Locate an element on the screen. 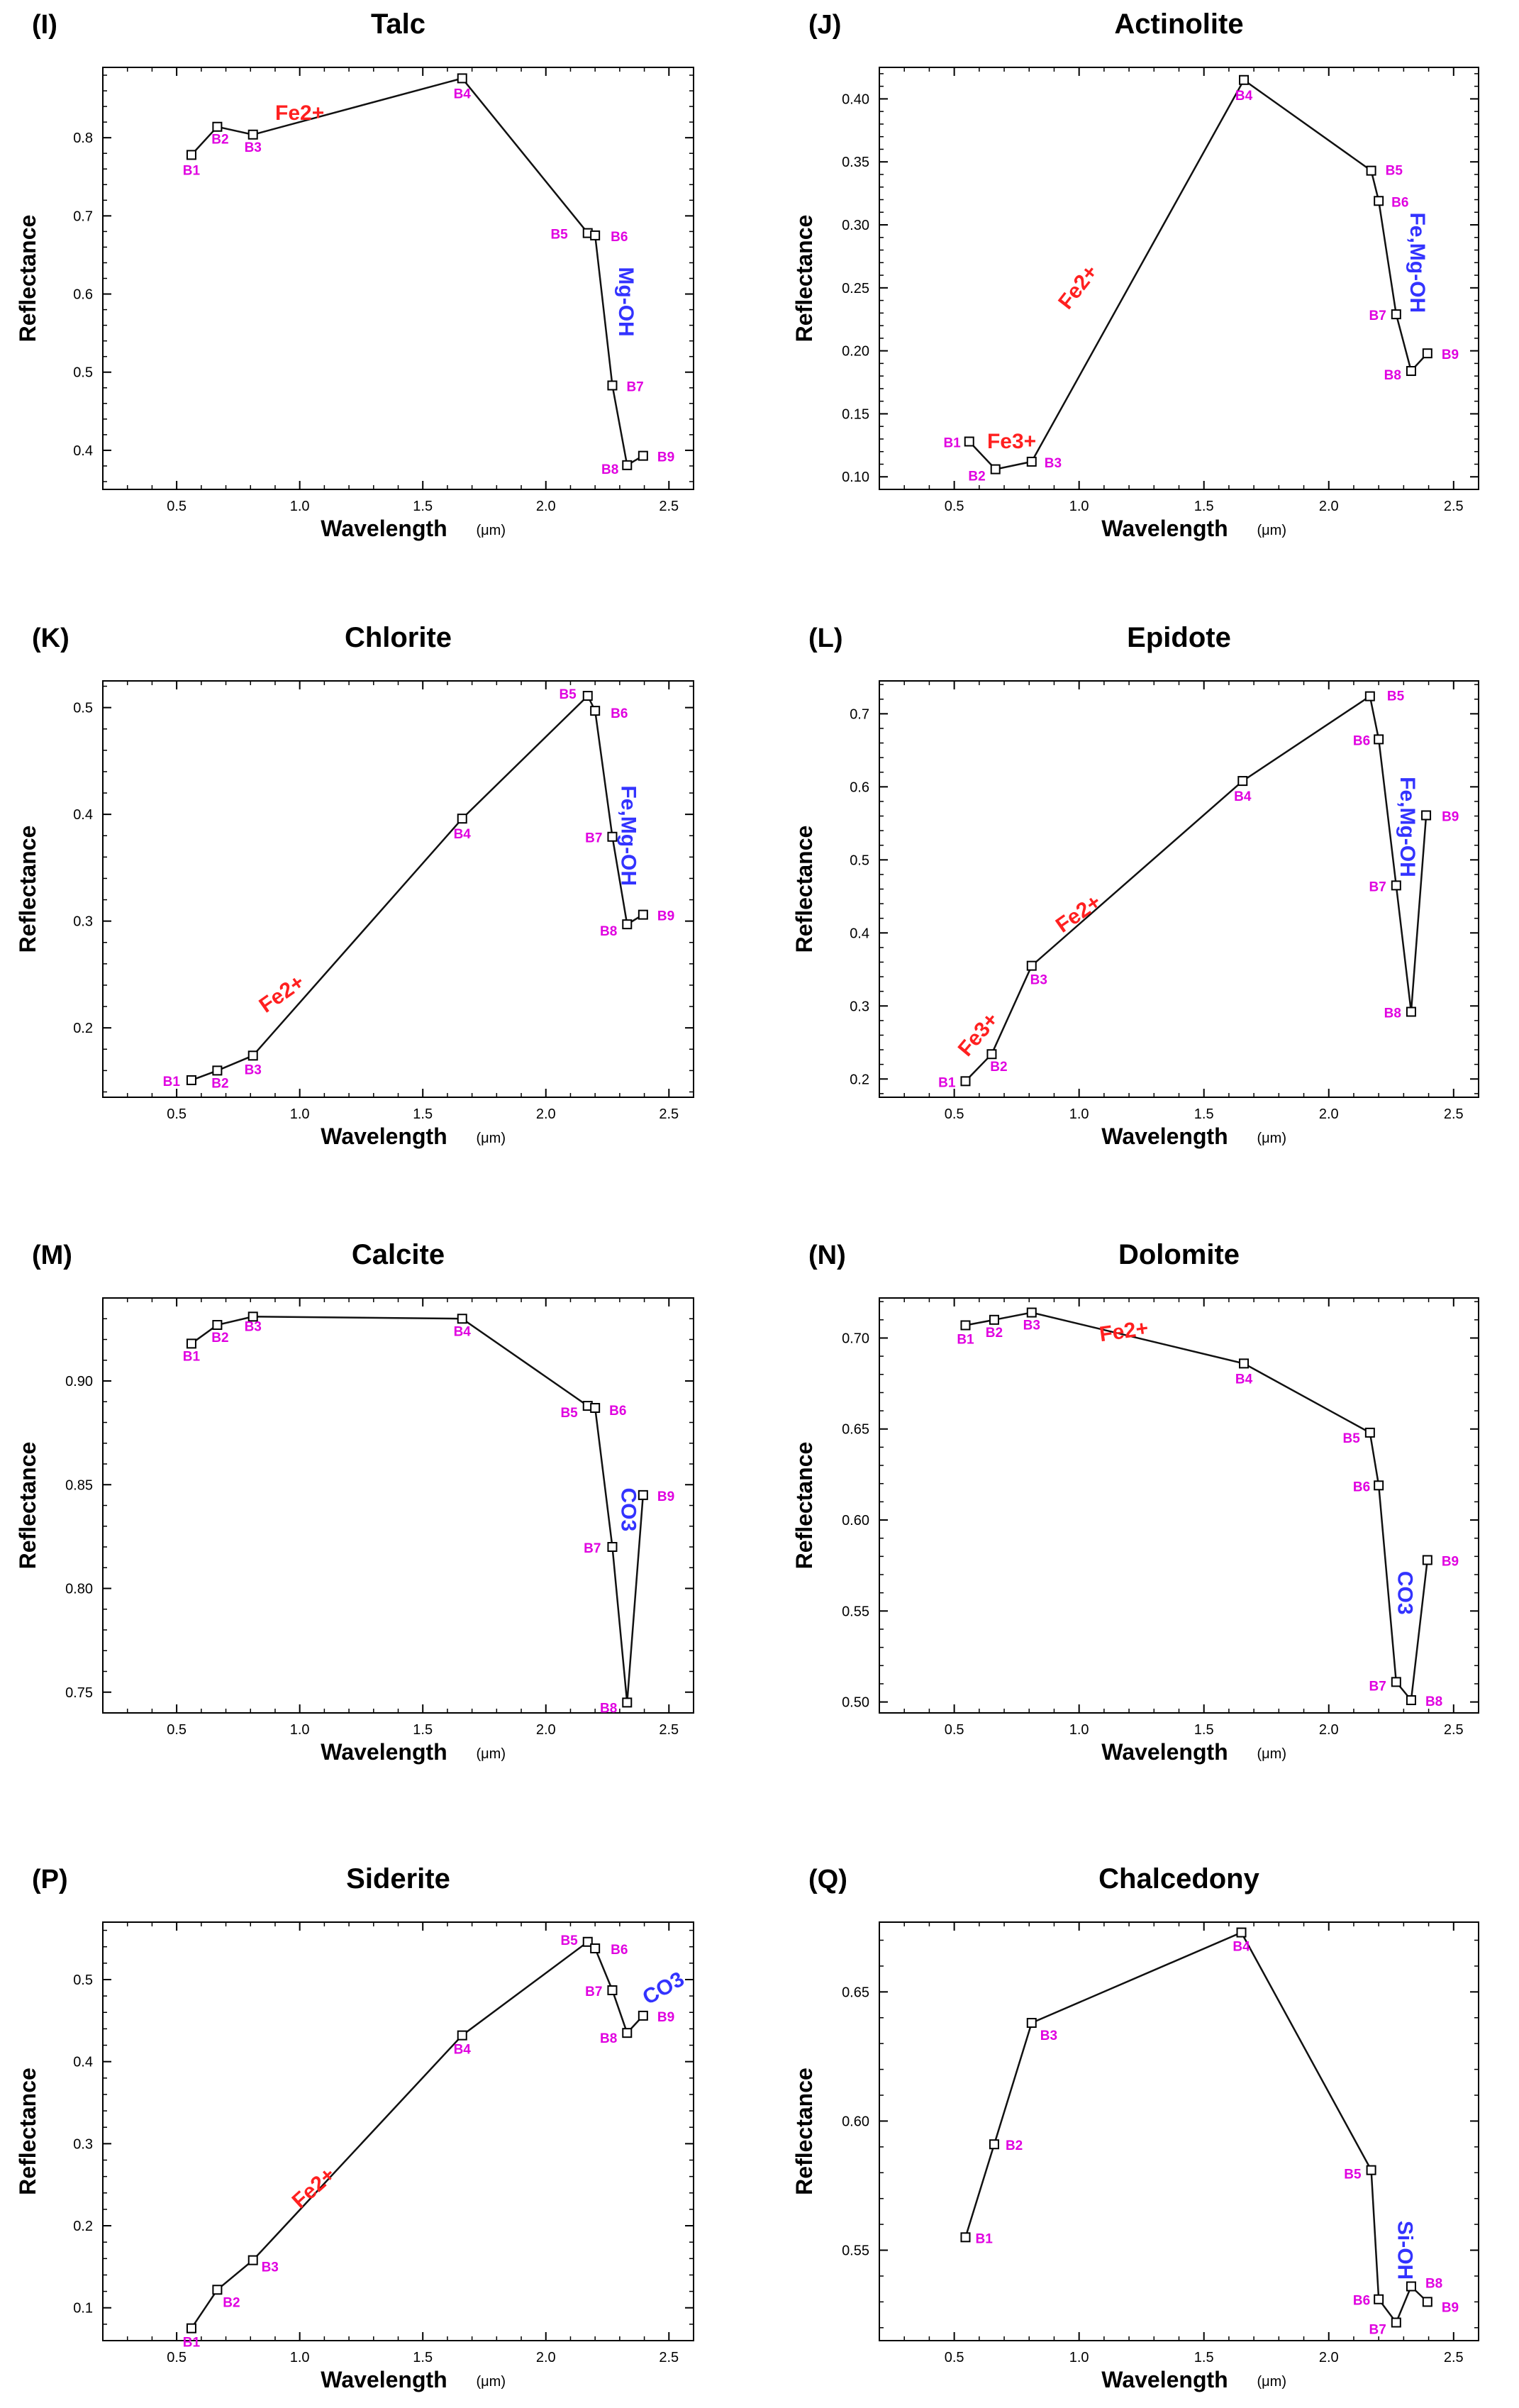 This screenshot has width=1519, height=2408. chart-title: Talc is located at coordinates (398, 25).